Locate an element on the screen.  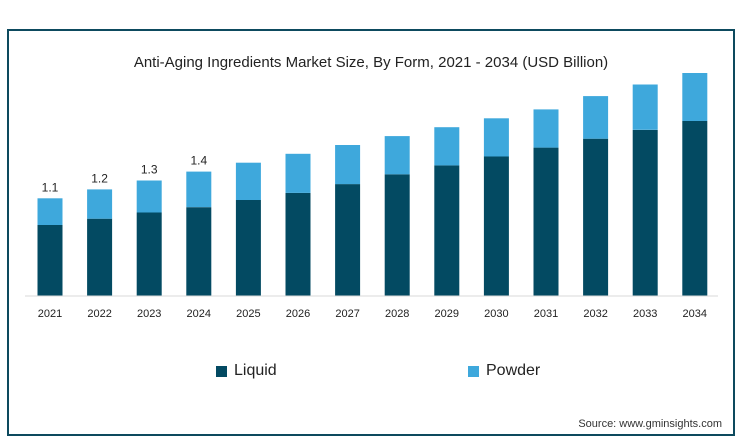
x-tick-2032: 2032 is located at coordinates (595, 314).